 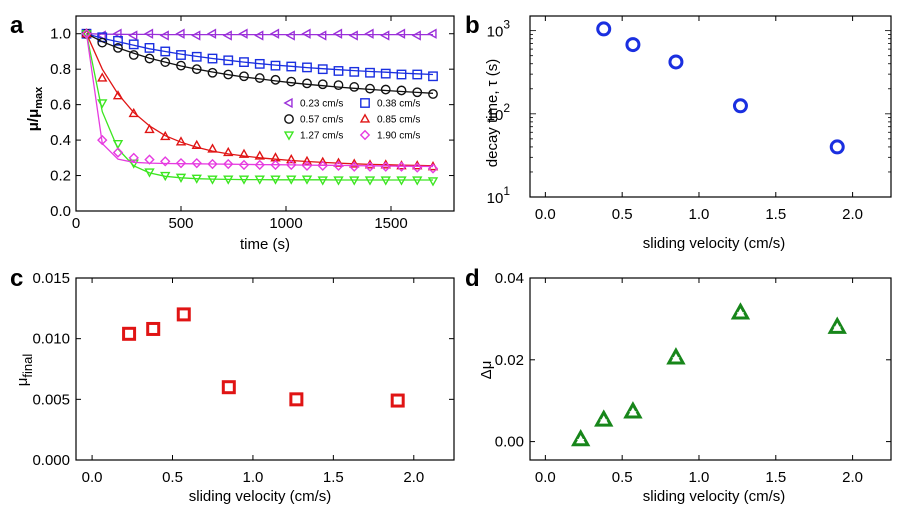 I want to click on panel-d-frame, so click(x=710, y=369).